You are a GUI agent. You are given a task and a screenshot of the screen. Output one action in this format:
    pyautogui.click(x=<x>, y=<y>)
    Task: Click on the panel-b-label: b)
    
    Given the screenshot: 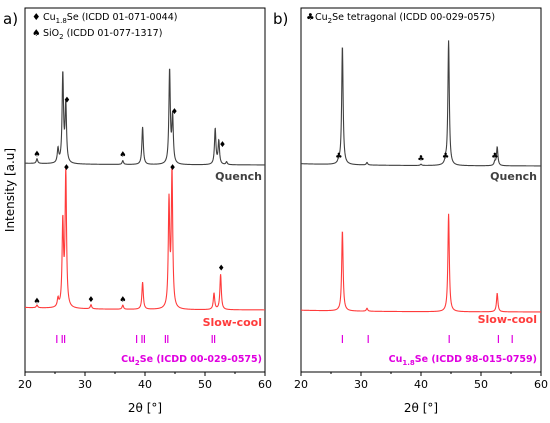 What is the action you would take?
    pyautogui.click(x=280, y=19)
    